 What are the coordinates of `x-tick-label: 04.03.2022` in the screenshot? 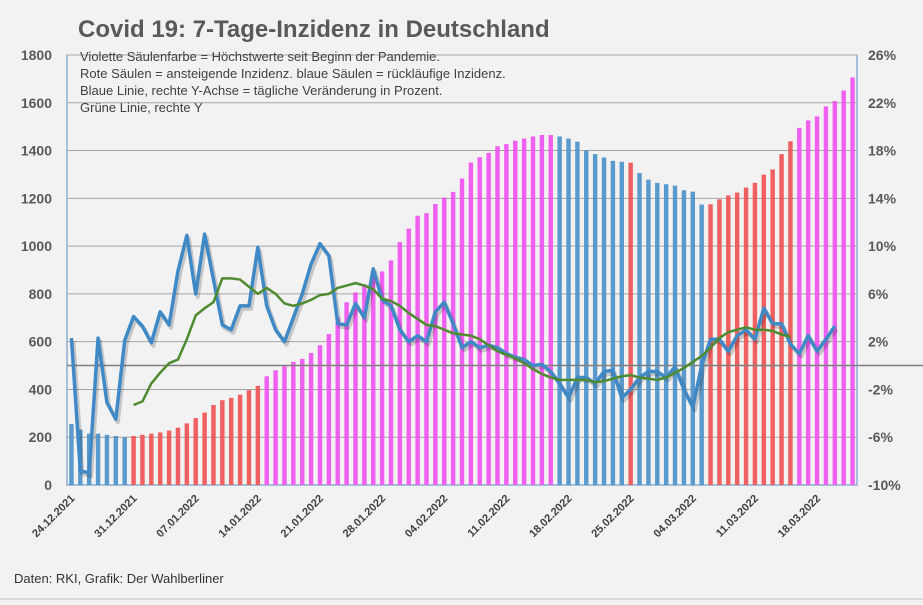 It's located at (674, 516).